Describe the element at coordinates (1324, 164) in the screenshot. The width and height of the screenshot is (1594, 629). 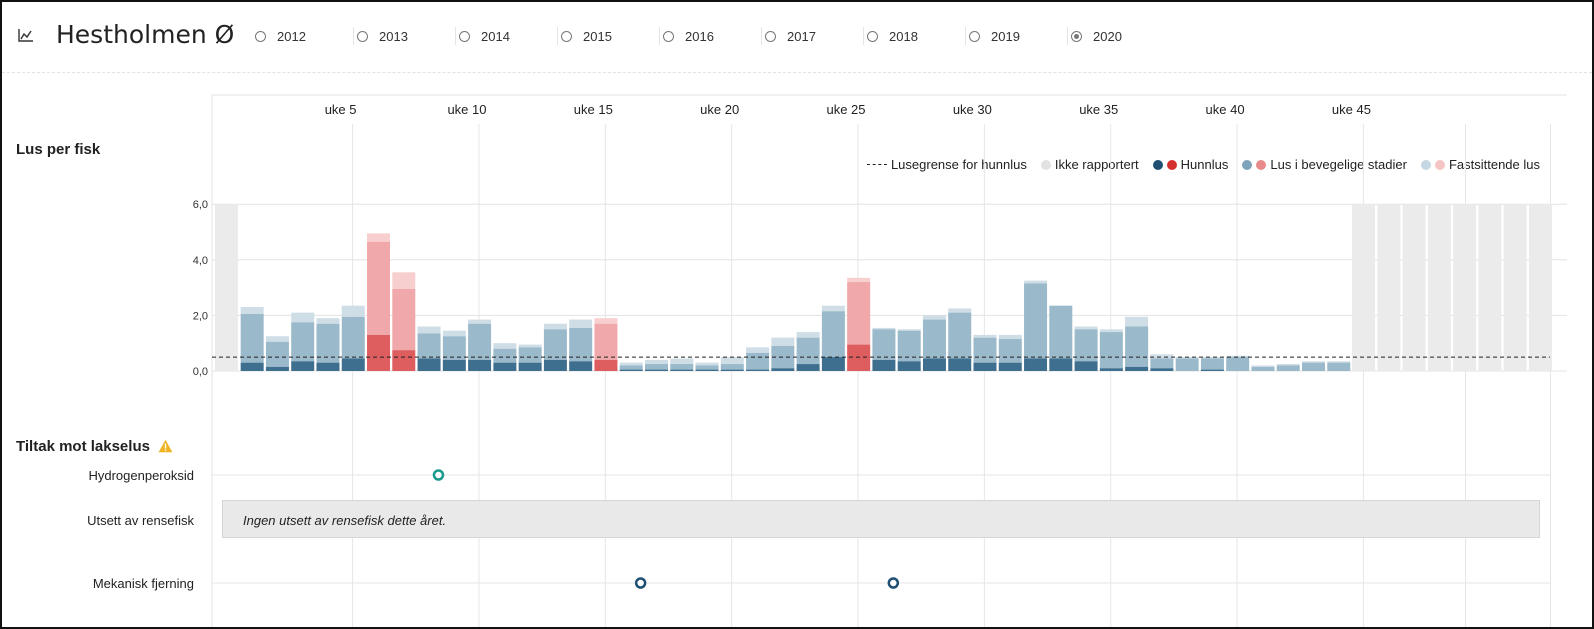
I see `legend-bevegelige: Lus i bevegelige stadier` at that location.